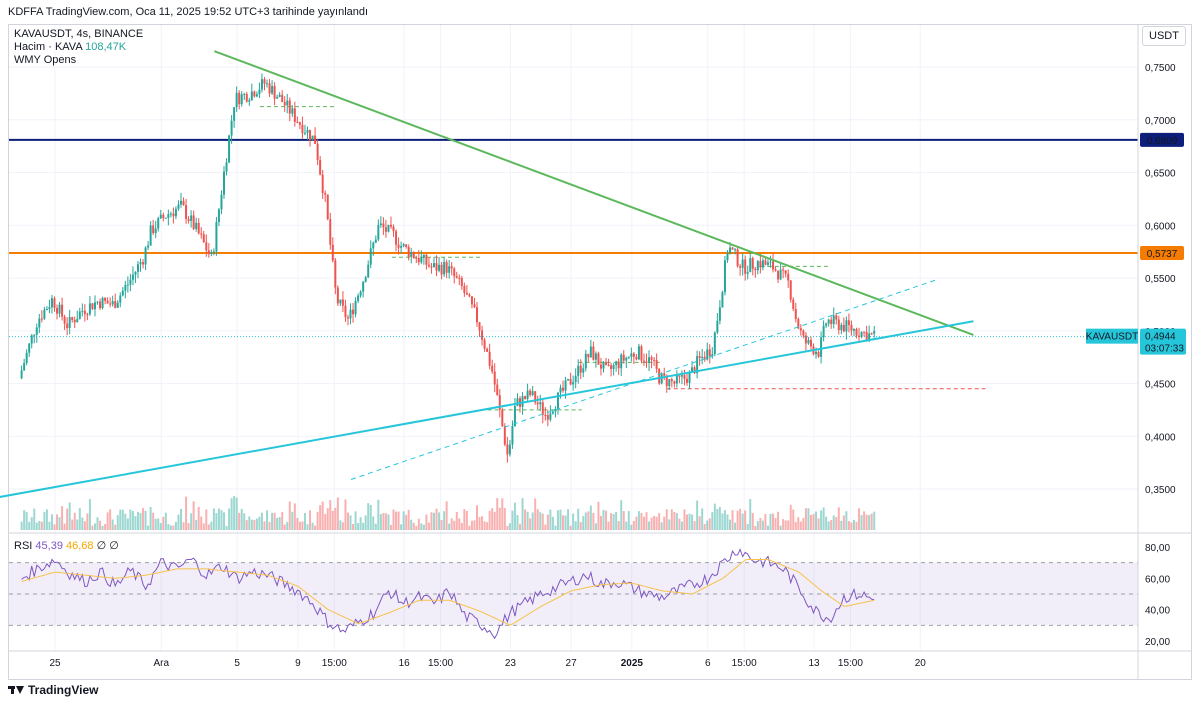  I want to click on volume-line: Hacim · KAVA 108,47K, so click(78, 47).